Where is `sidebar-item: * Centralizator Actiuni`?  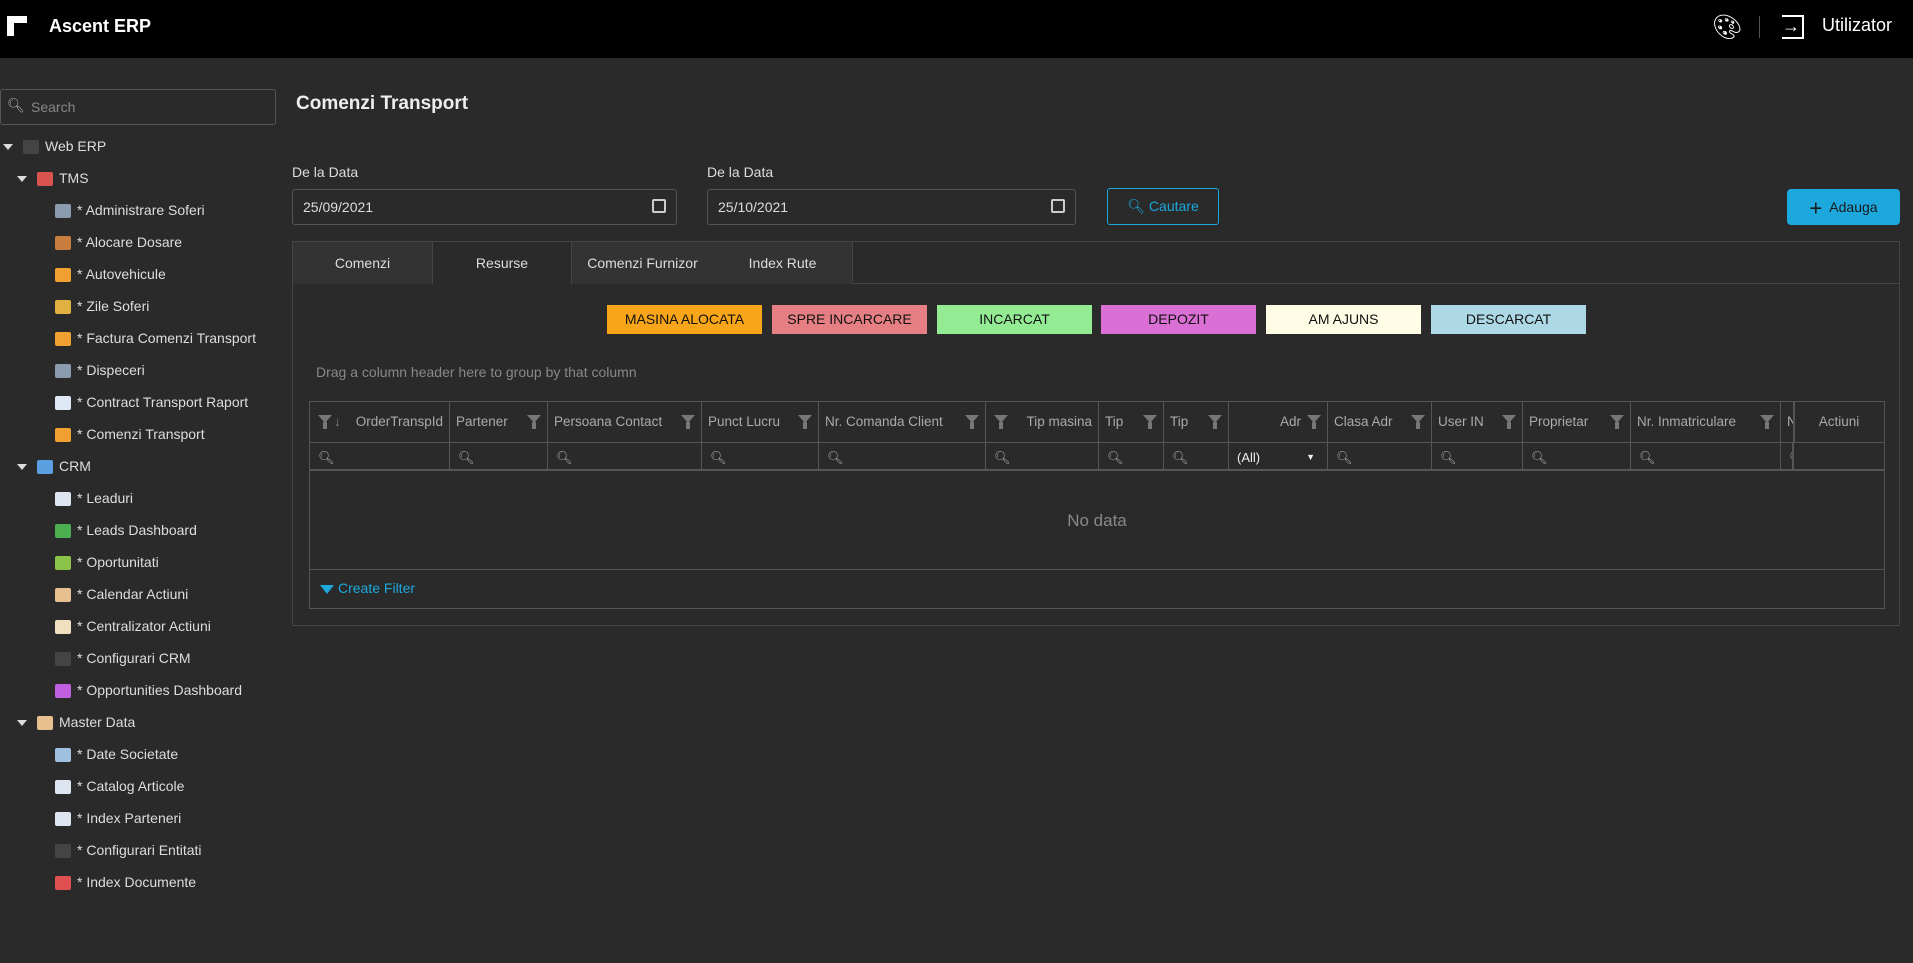 sidebar-item: * Centralizator Actiuni is located at coordinates (133, 626).